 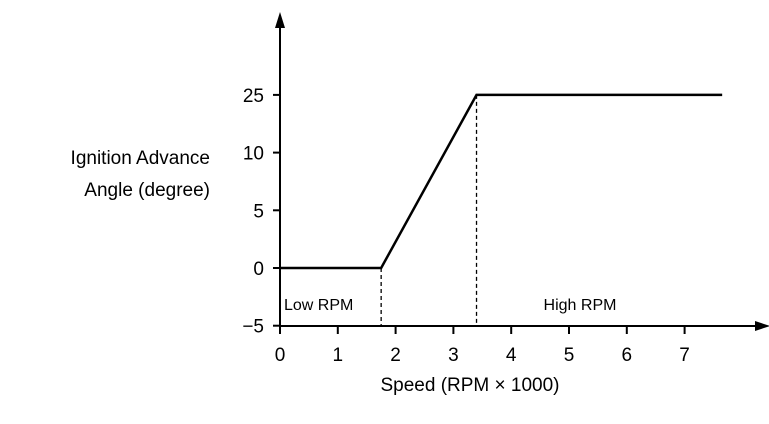 What do you see at coordinates (684, 355) in the screenshot?
I see `x-tick-label: 7` at bounding box center [684, 355].